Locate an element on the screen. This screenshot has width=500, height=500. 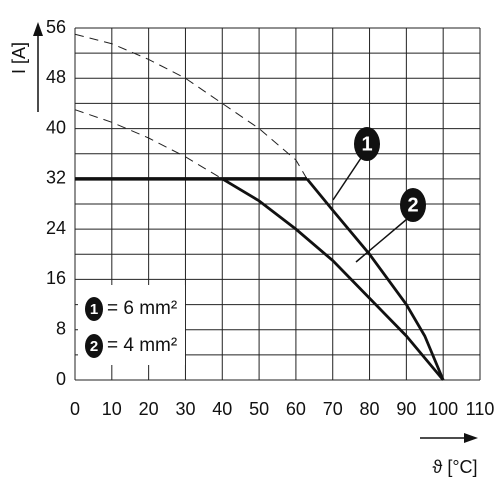
y-tick-label: 48 is located at coordinates (56, 77).